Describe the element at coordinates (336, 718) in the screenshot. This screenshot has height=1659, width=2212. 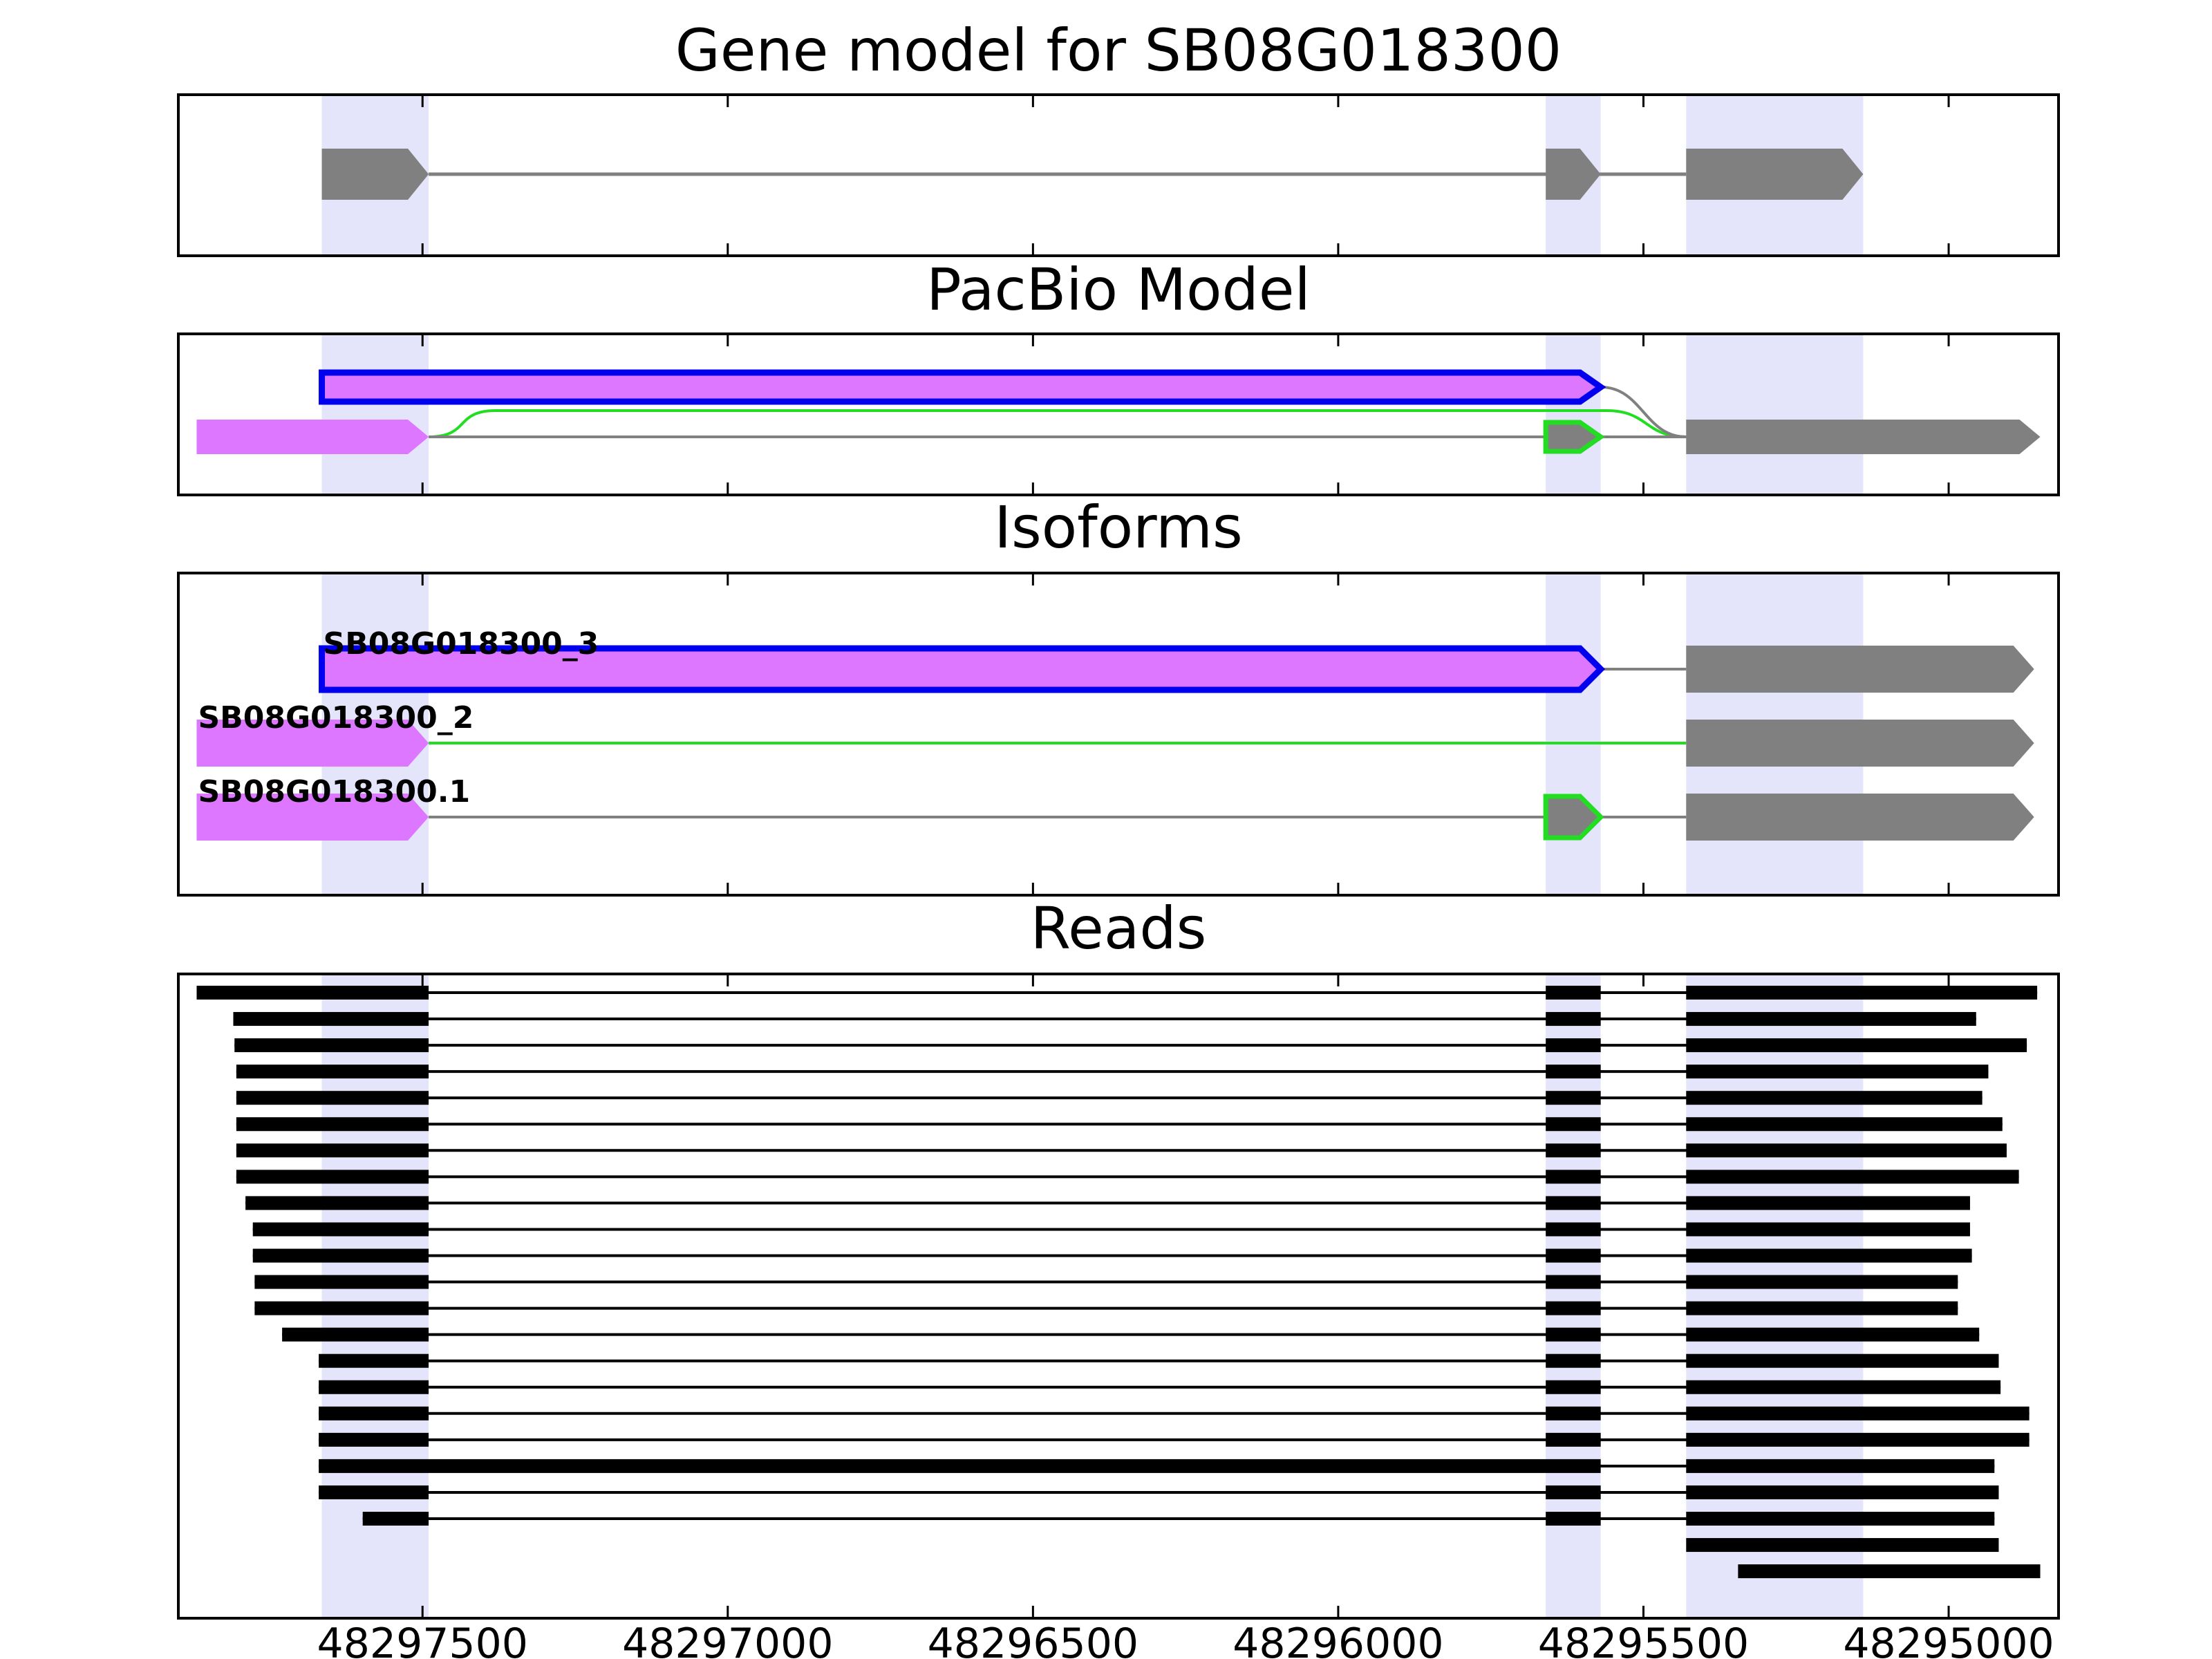
I see `isoform-label-2: SB08G018300_2` at that location.